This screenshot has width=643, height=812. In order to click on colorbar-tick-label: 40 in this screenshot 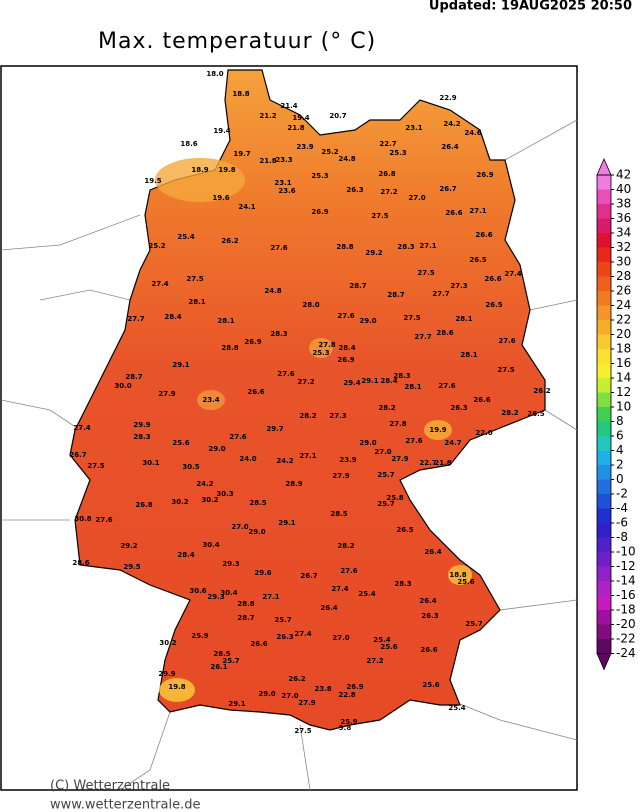, I will do `click(623, 189)`.